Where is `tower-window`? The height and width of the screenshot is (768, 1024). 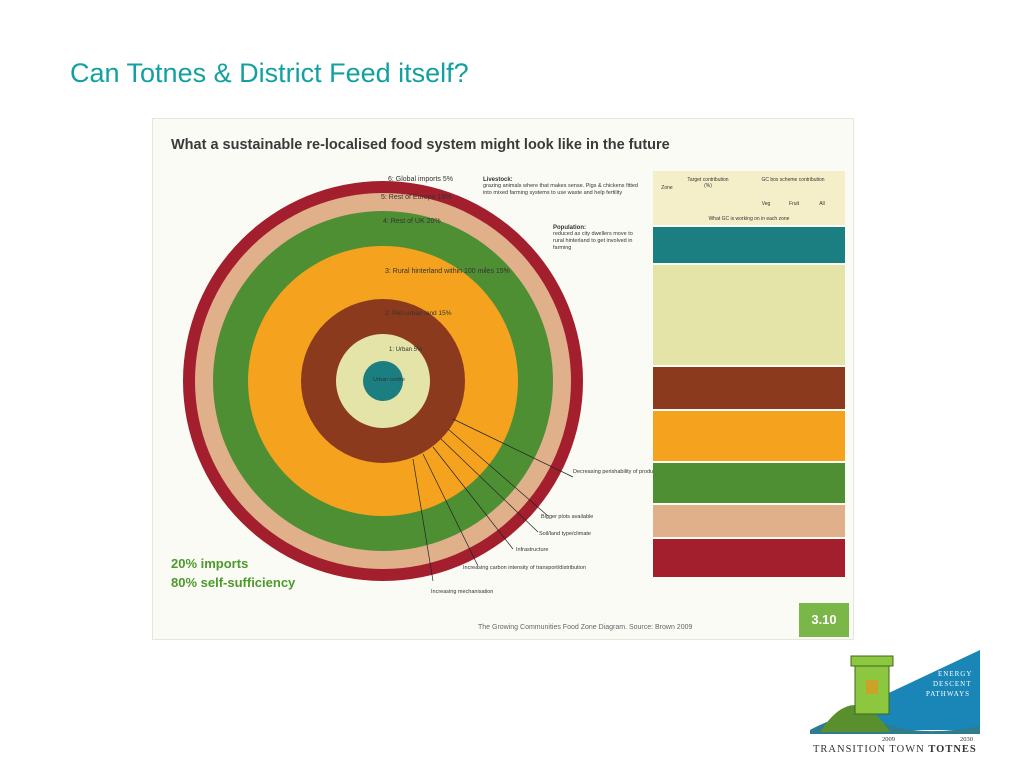 tower-window is located at coordinates (872, 687).